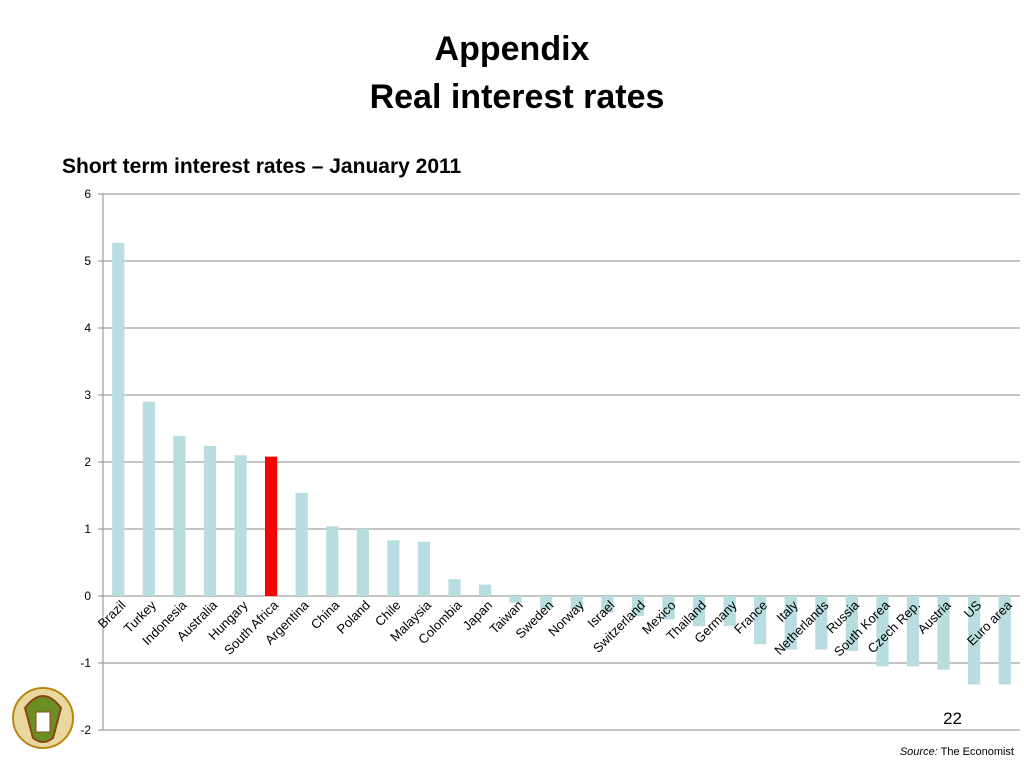 The image size is (1024, 773). Describe the element at coordinates (512, 49) in the screenshot. I see `slide-title: Appendix` at that location.